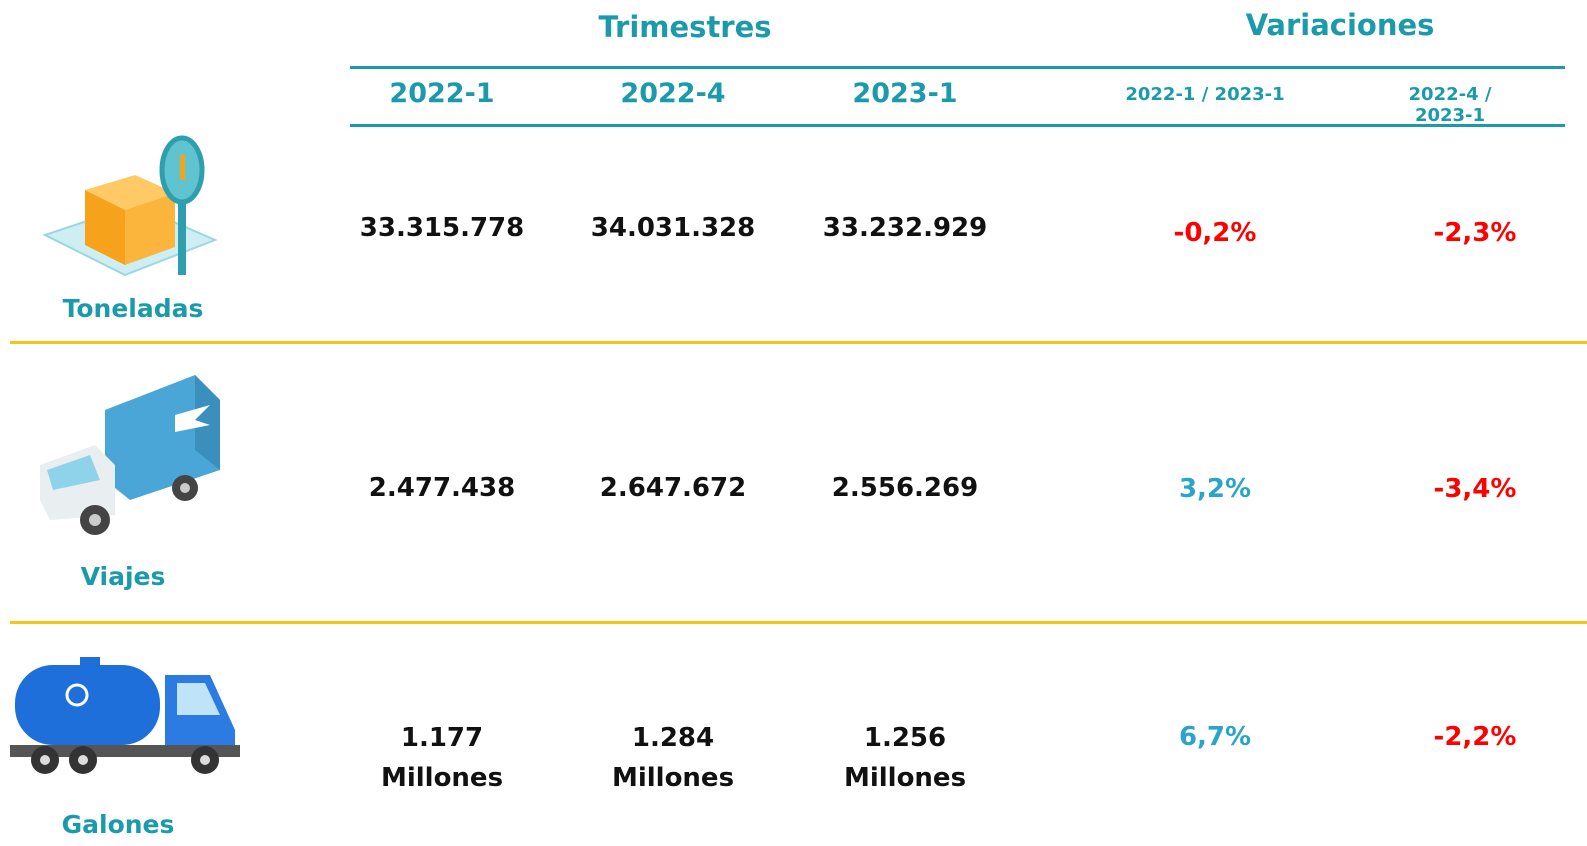 The height and width of the screenshot is (846, 1587). What do you see at coordinates (673, 488) in the screenshot?
I see `value-cell: 2.647.672` at bounding box center [673, 488].